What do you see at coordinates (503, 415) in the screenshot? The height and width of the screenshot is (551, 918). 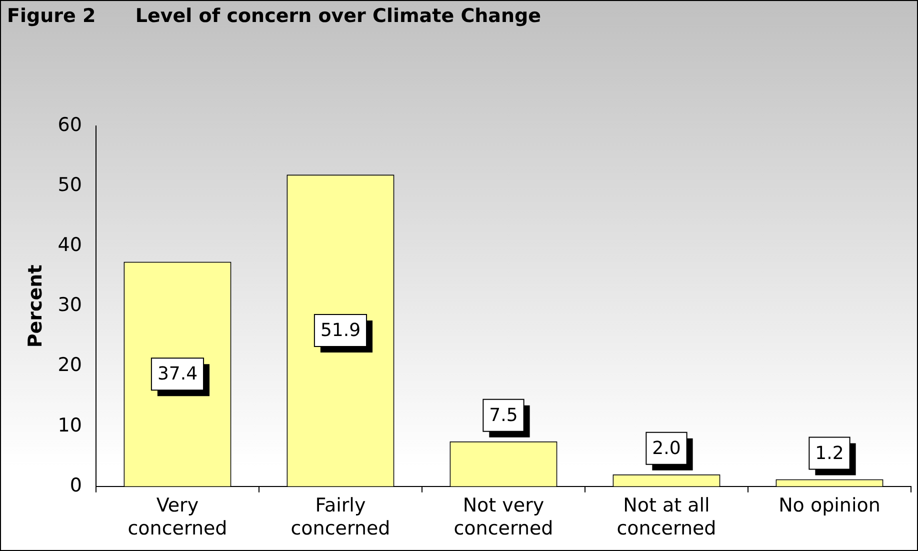 I see `data-label: 7.5` at bounding box center [503, 415].